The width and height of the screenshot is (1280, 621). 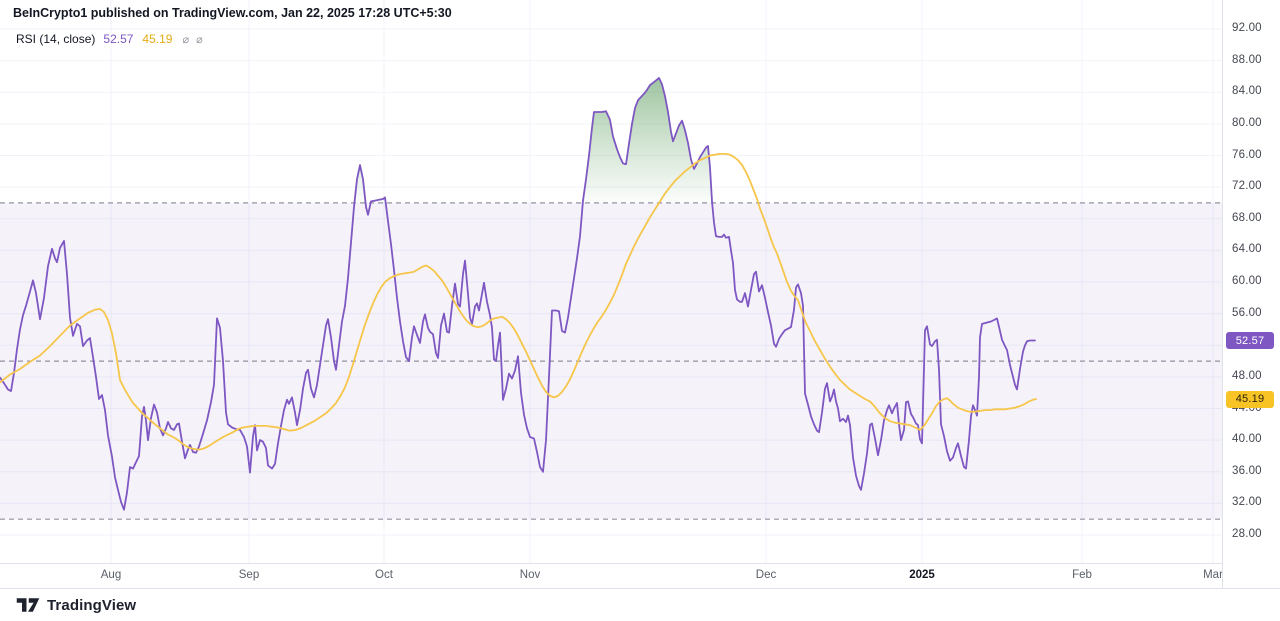 I want to click on legend-rsi-value: 52.57, so click(x=118, y=39).